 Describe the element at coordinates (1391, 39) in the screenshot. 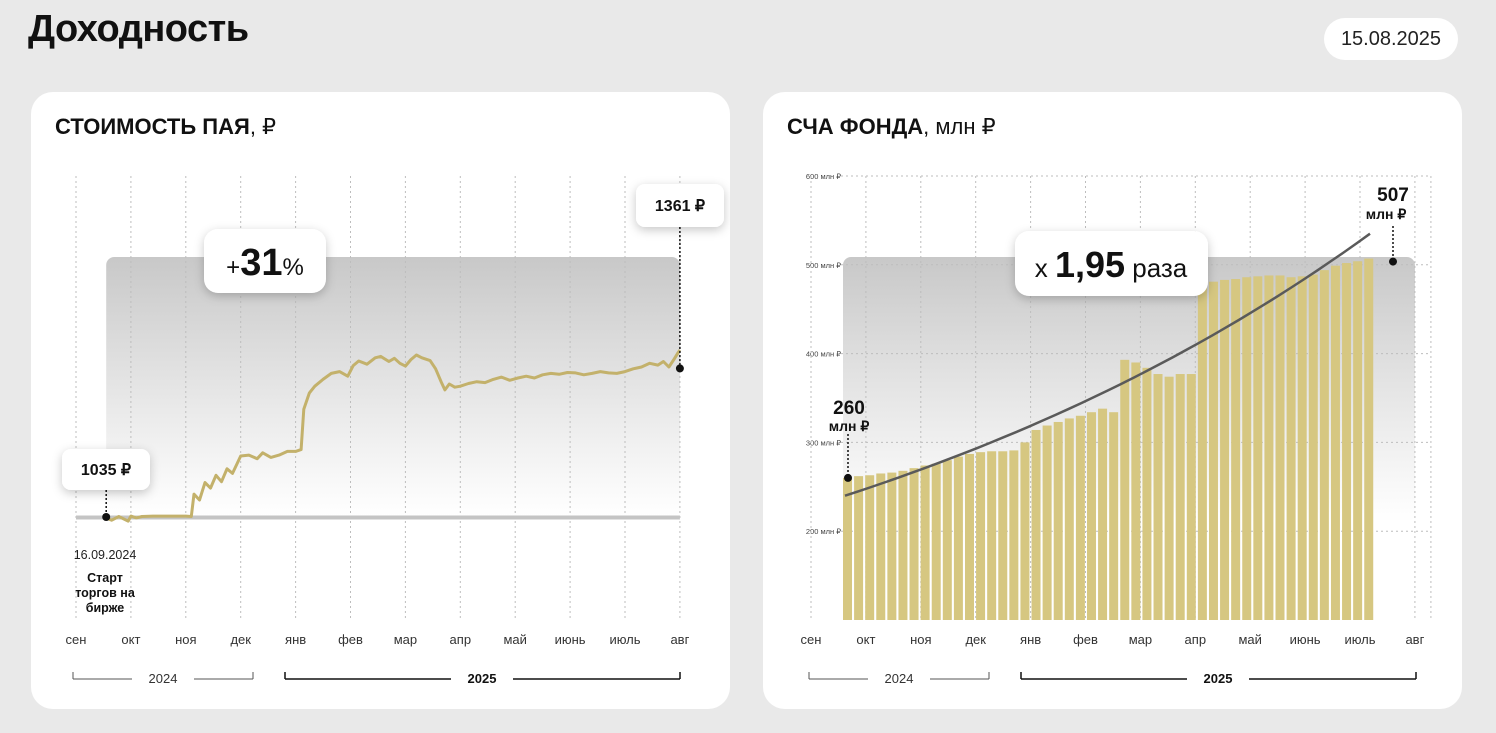

I see `date-badge: 15.08.2025` at that location.